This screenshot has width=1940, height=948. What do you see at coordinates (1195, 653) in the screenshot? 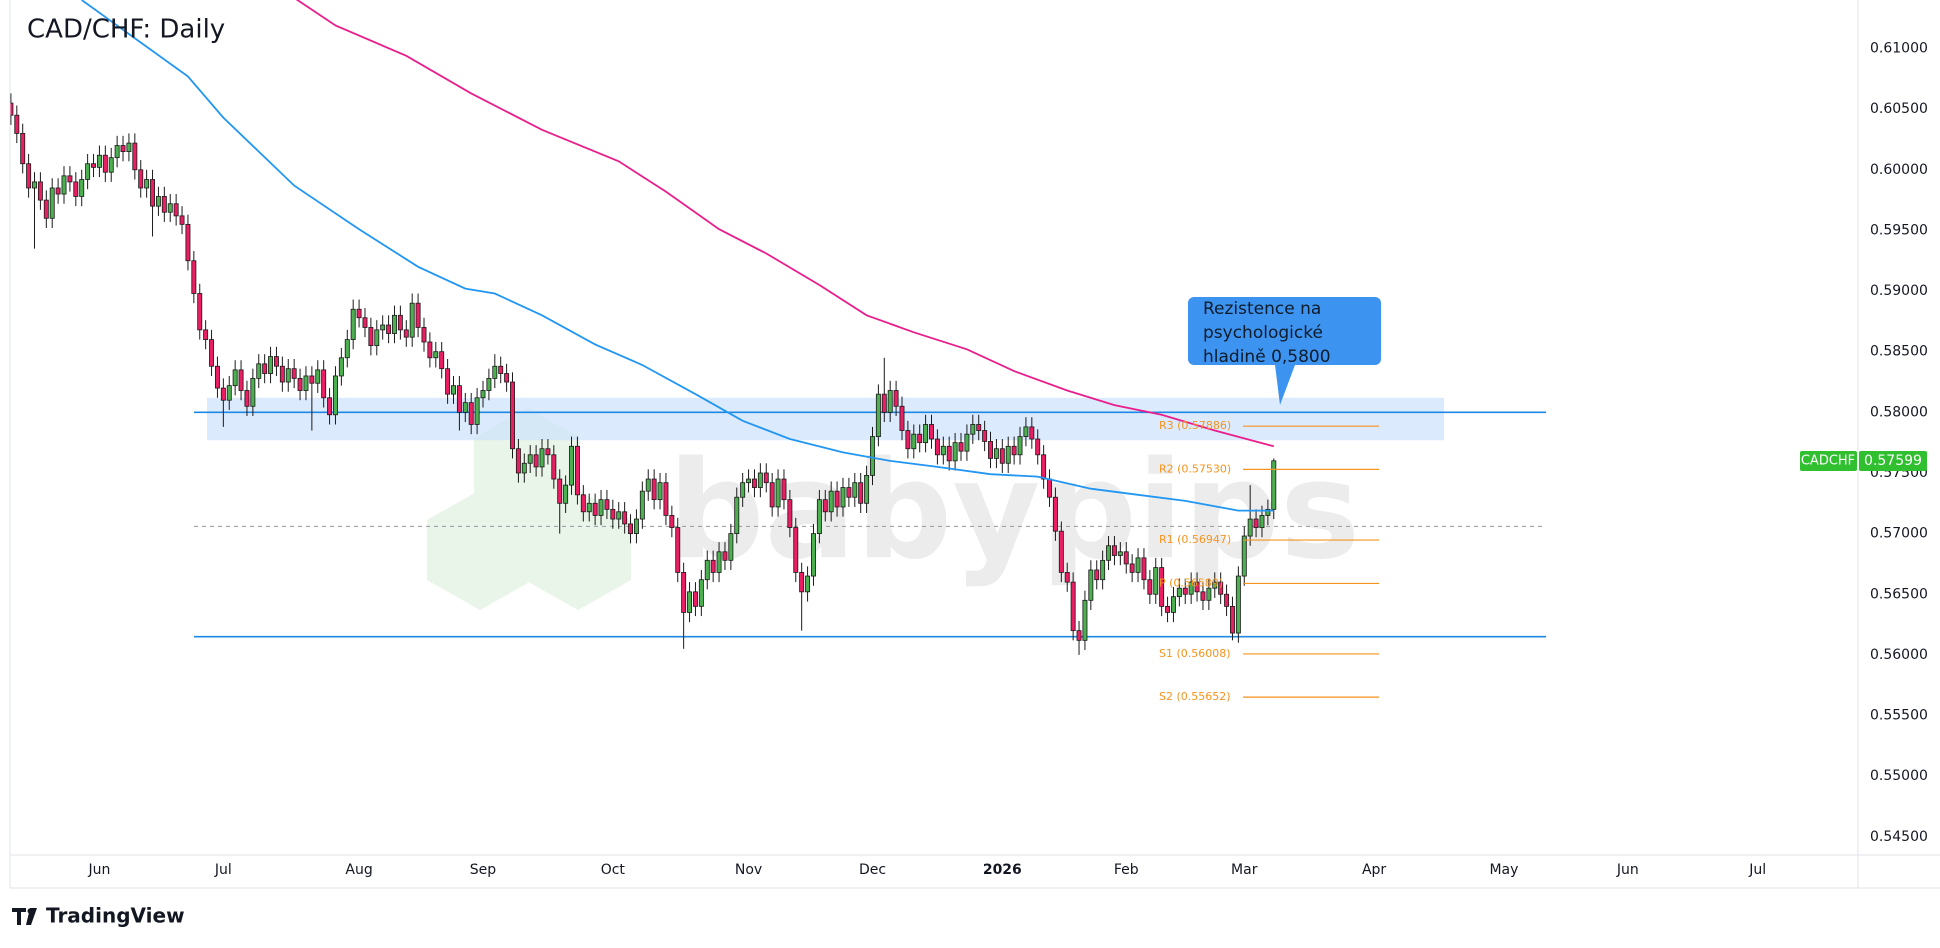
I see `pivot-label: S1 (0.56008)` at bounding box center [1195, 653].